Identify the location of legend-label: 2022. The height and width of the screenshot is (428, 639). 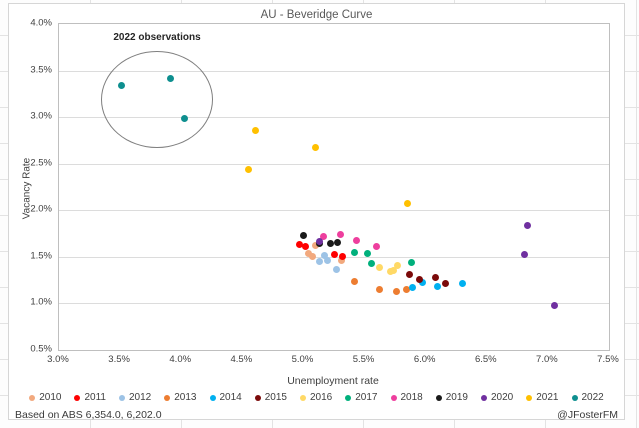
(592, 397).